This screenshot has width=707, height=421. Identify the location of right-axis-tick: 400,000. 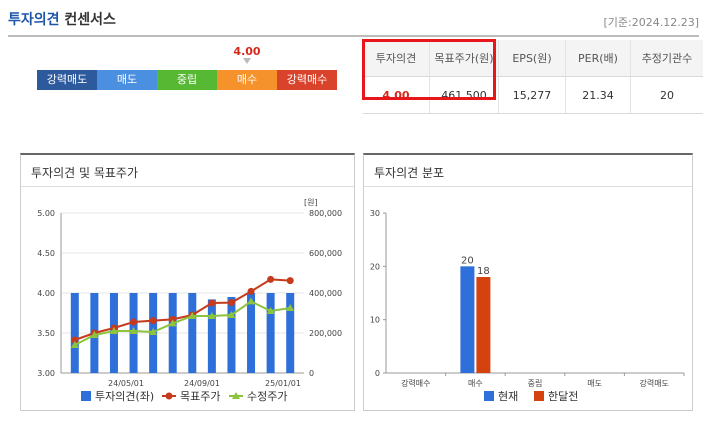
(325, 293).